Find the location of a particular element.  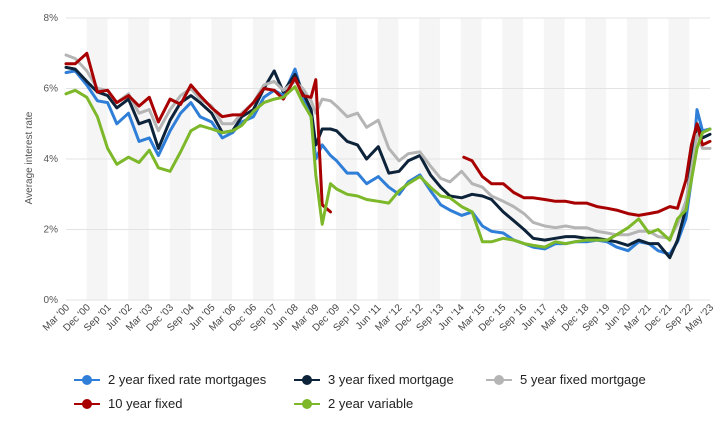

legend-item: 3 year fixed mortgage is located at coordinates (374, 379).